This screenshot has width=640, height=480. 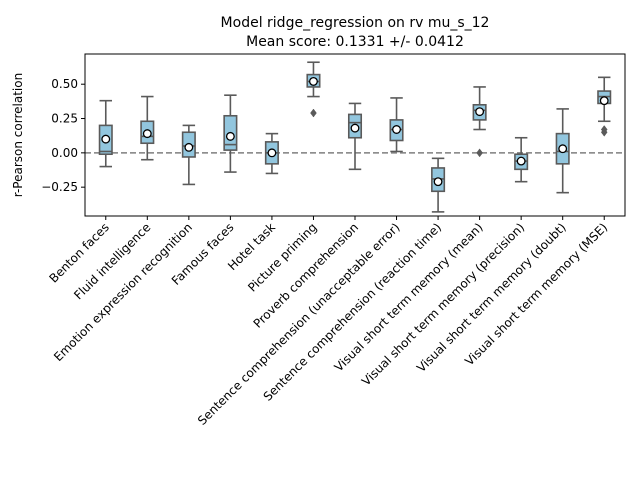 I want to click on chart-subtitle: Mean score: 0.1331 +/- 0.0412, so click(x=355, y=42).